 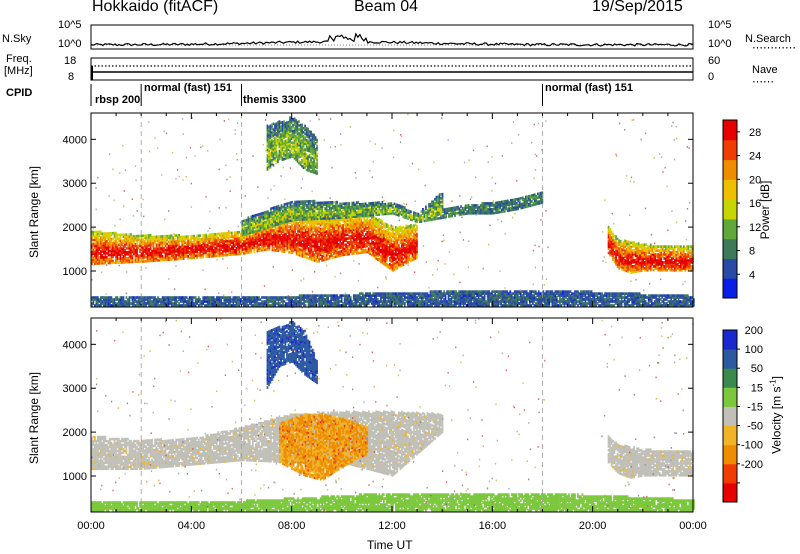 I want to click on cpid-segment-1: normal (fast) 151, so click(x=188, y=88).